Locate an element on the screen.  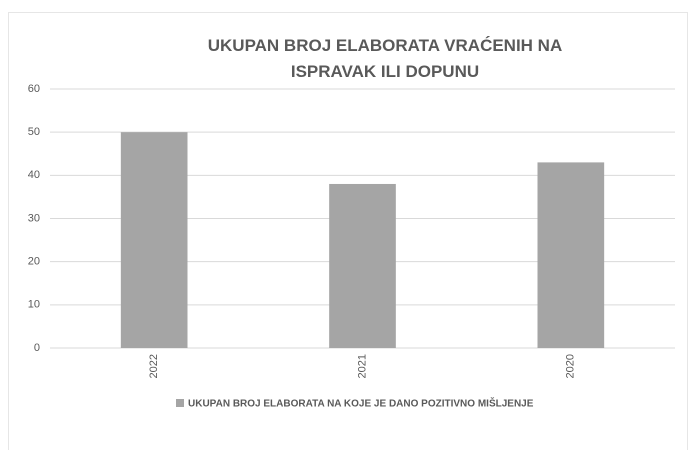
x-tick-label: 2022 is located at coordinates (154, 366).